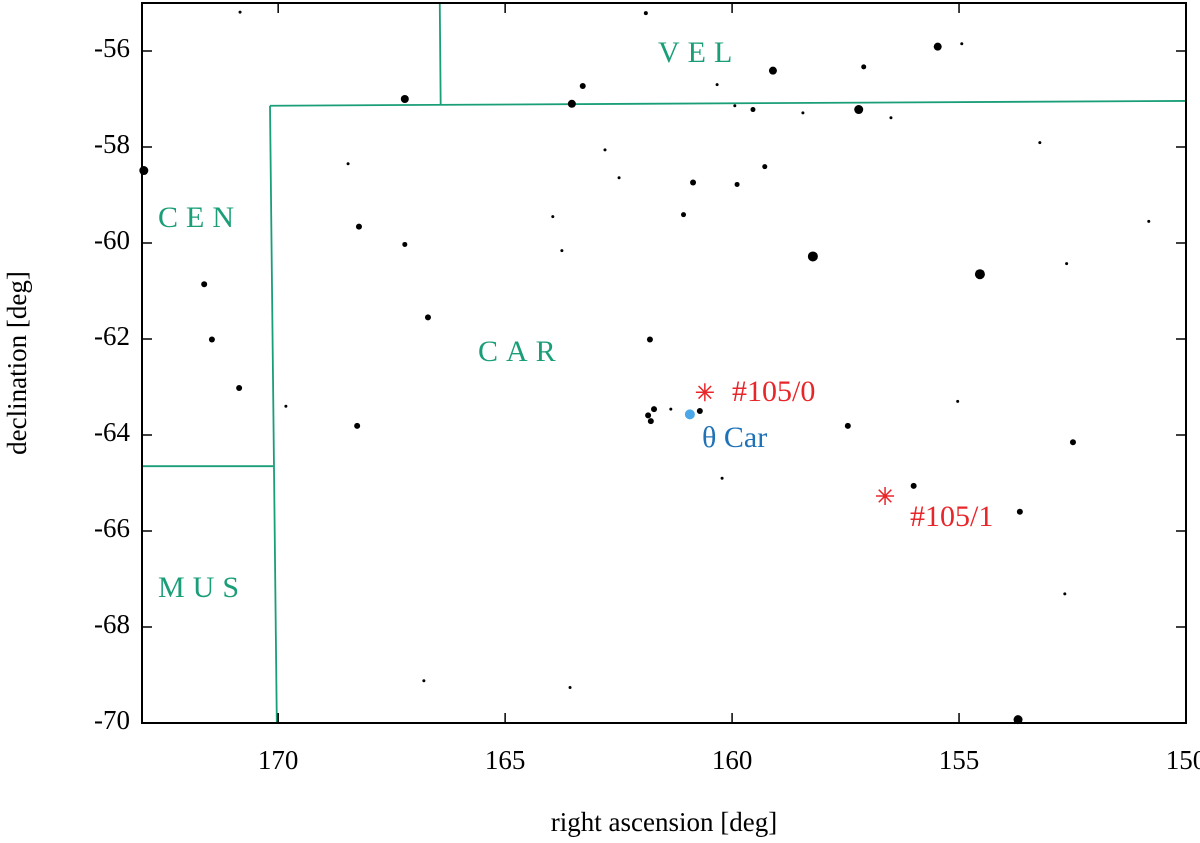  I want to click on y-tick-label: -64, so click(112, 432).